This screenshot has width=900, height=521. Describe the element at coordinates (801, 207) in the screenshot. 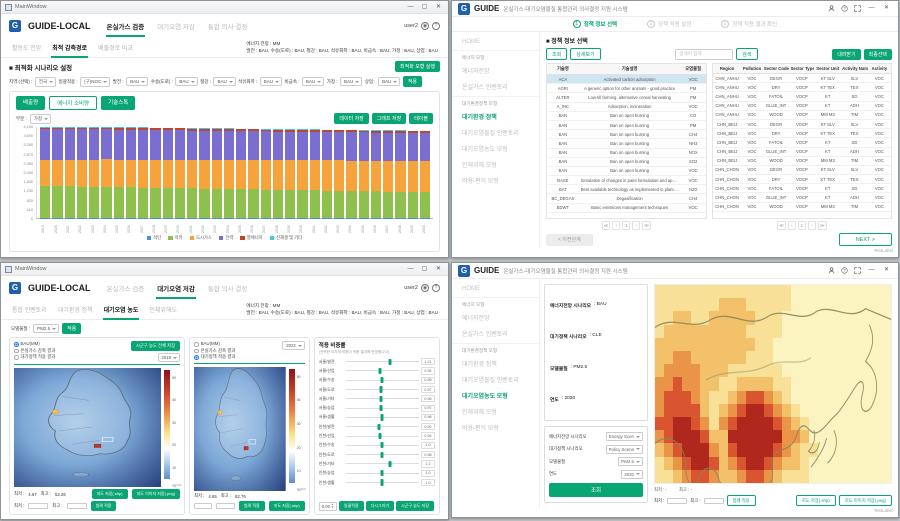

I see `table-row: CHN_CHON VOC WOOD VOCP MM M3 TIM VOC` at that location.